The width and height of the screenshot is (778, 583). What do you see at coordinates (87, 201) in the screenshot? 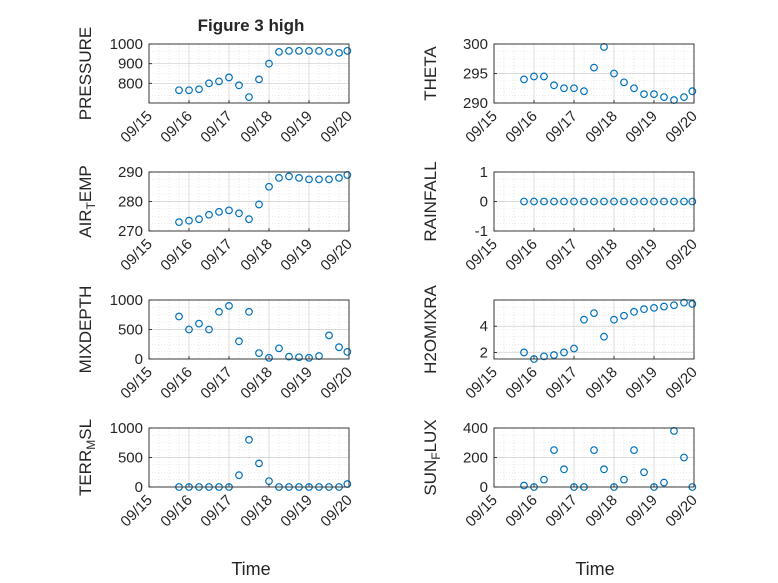
I see `y-axis-label: AIRTEMP` at bounding box center [87, 201].